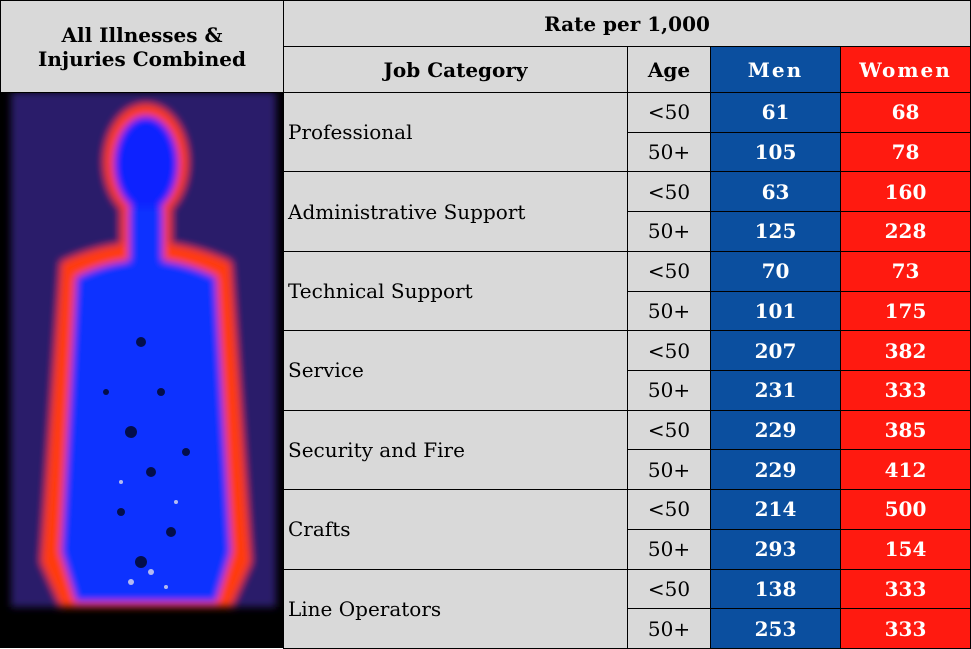  I want to click on left-title-line: All Illnesses &, so click(142, 34).